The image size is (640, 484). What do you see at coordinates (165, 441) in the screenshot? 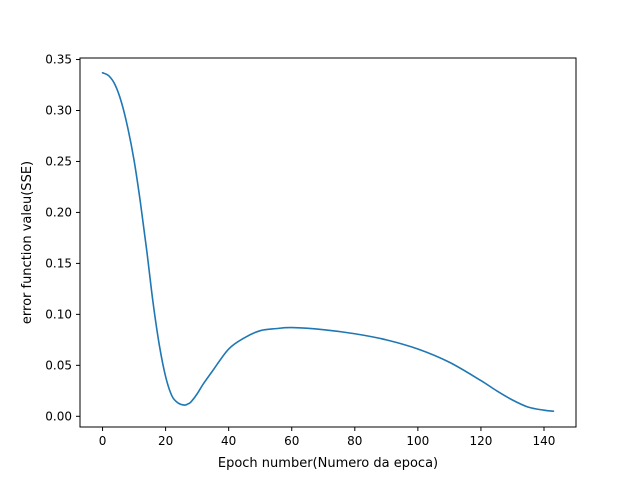
I see `x-tick-label: 20` at bounding box center [165, 441].